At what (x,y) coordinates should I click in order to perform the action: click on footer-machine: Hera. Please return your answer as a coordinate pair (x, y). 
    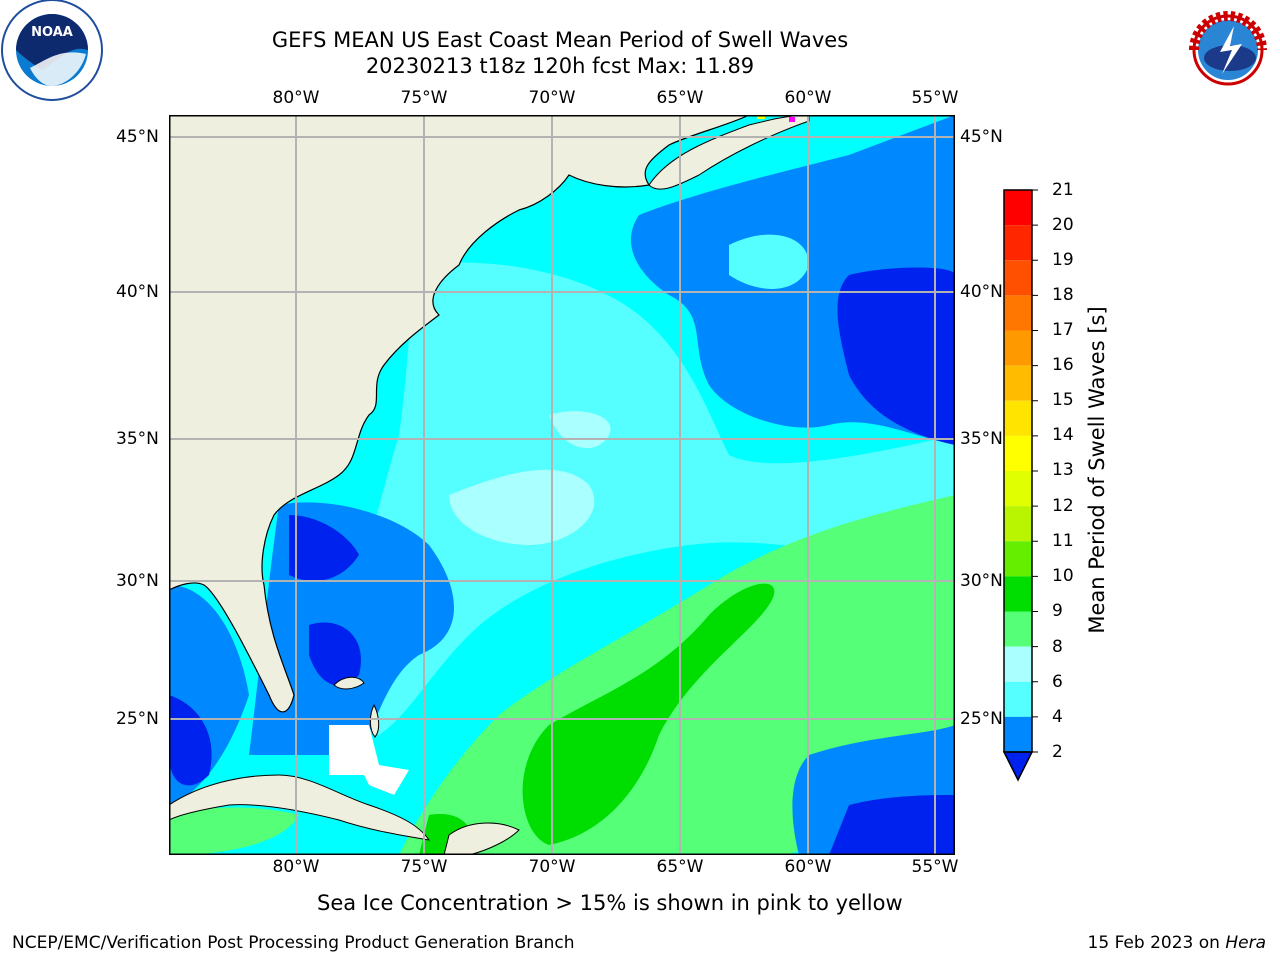
    Looking at the image, I should click on (1245, 943).